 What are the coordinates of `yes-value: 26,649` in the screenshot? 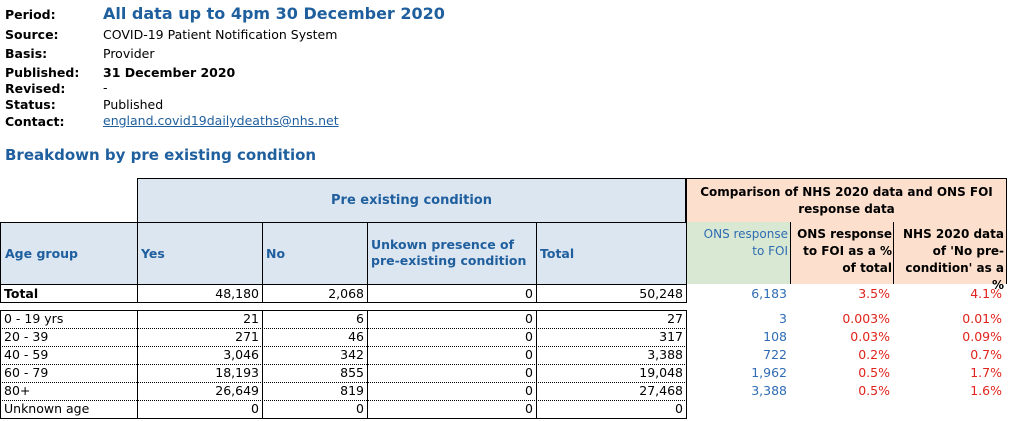 It's located at (237, 390).